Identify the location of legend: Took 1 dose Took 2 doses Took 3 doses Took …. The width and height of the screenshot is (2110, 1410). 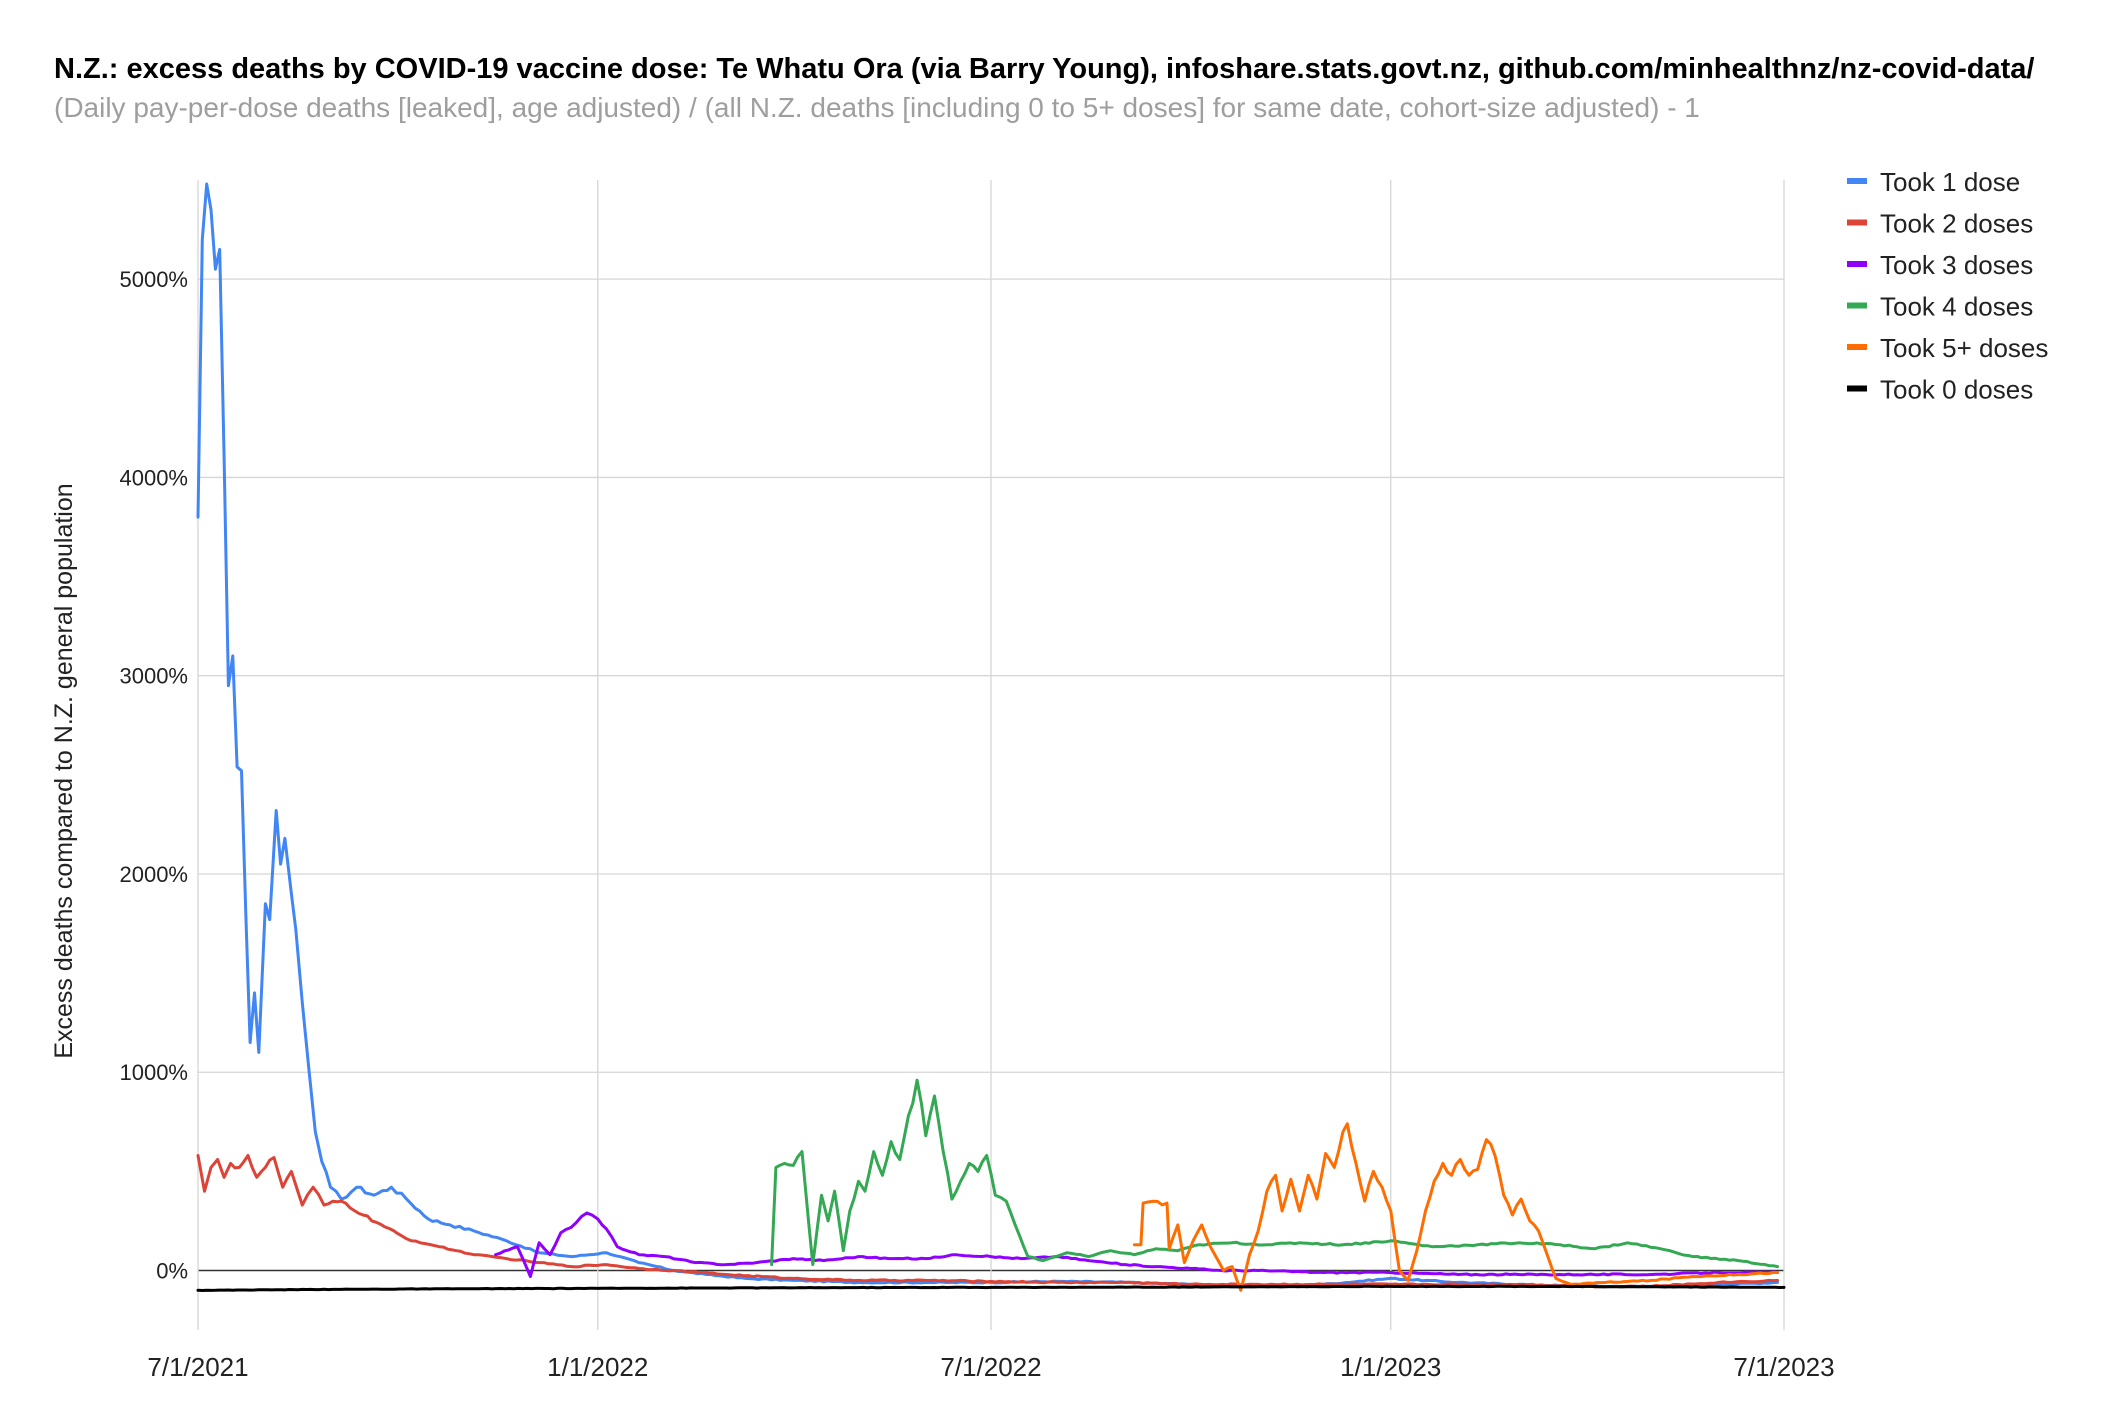
(1947, 286).